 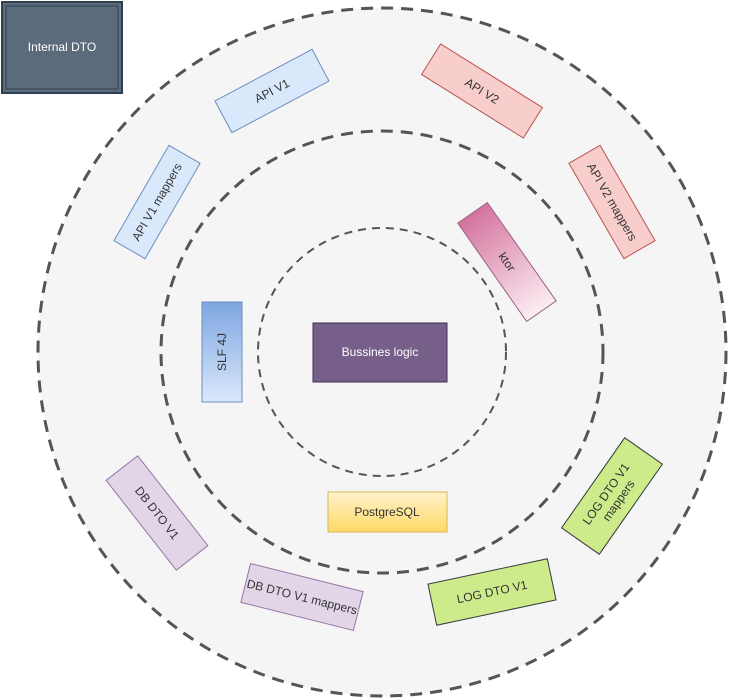 I want to click on inner-ring, so click(x=382, y=352).